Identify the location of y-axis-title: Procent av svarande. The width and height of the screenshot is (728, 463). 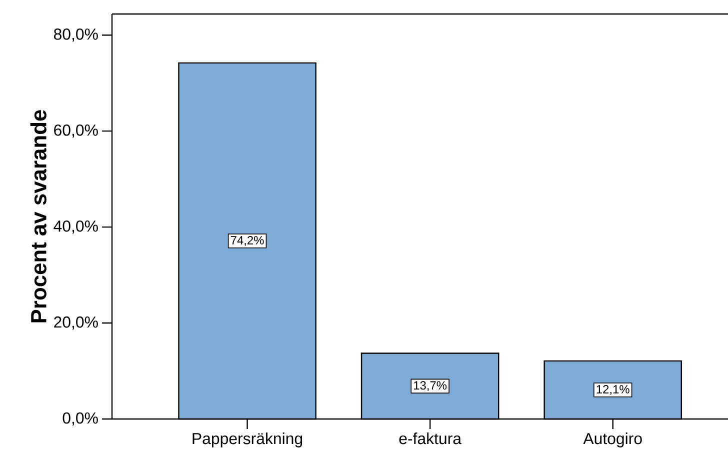
(38, 216).